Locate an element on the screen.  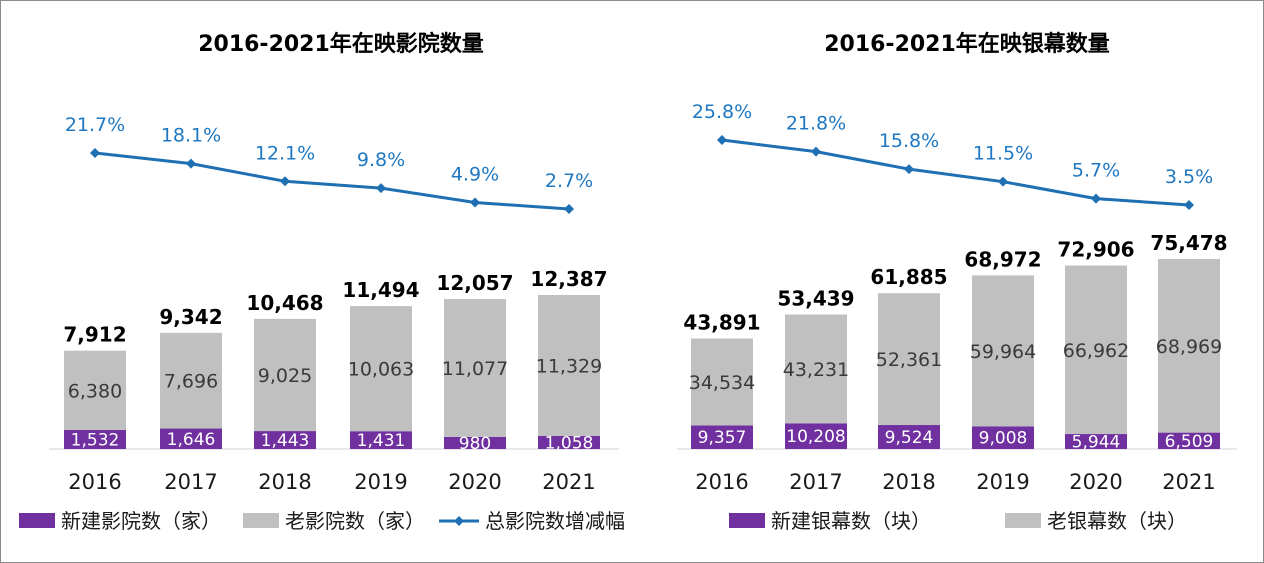
growth-label: 21.8% is located at coordinates (816, 124).